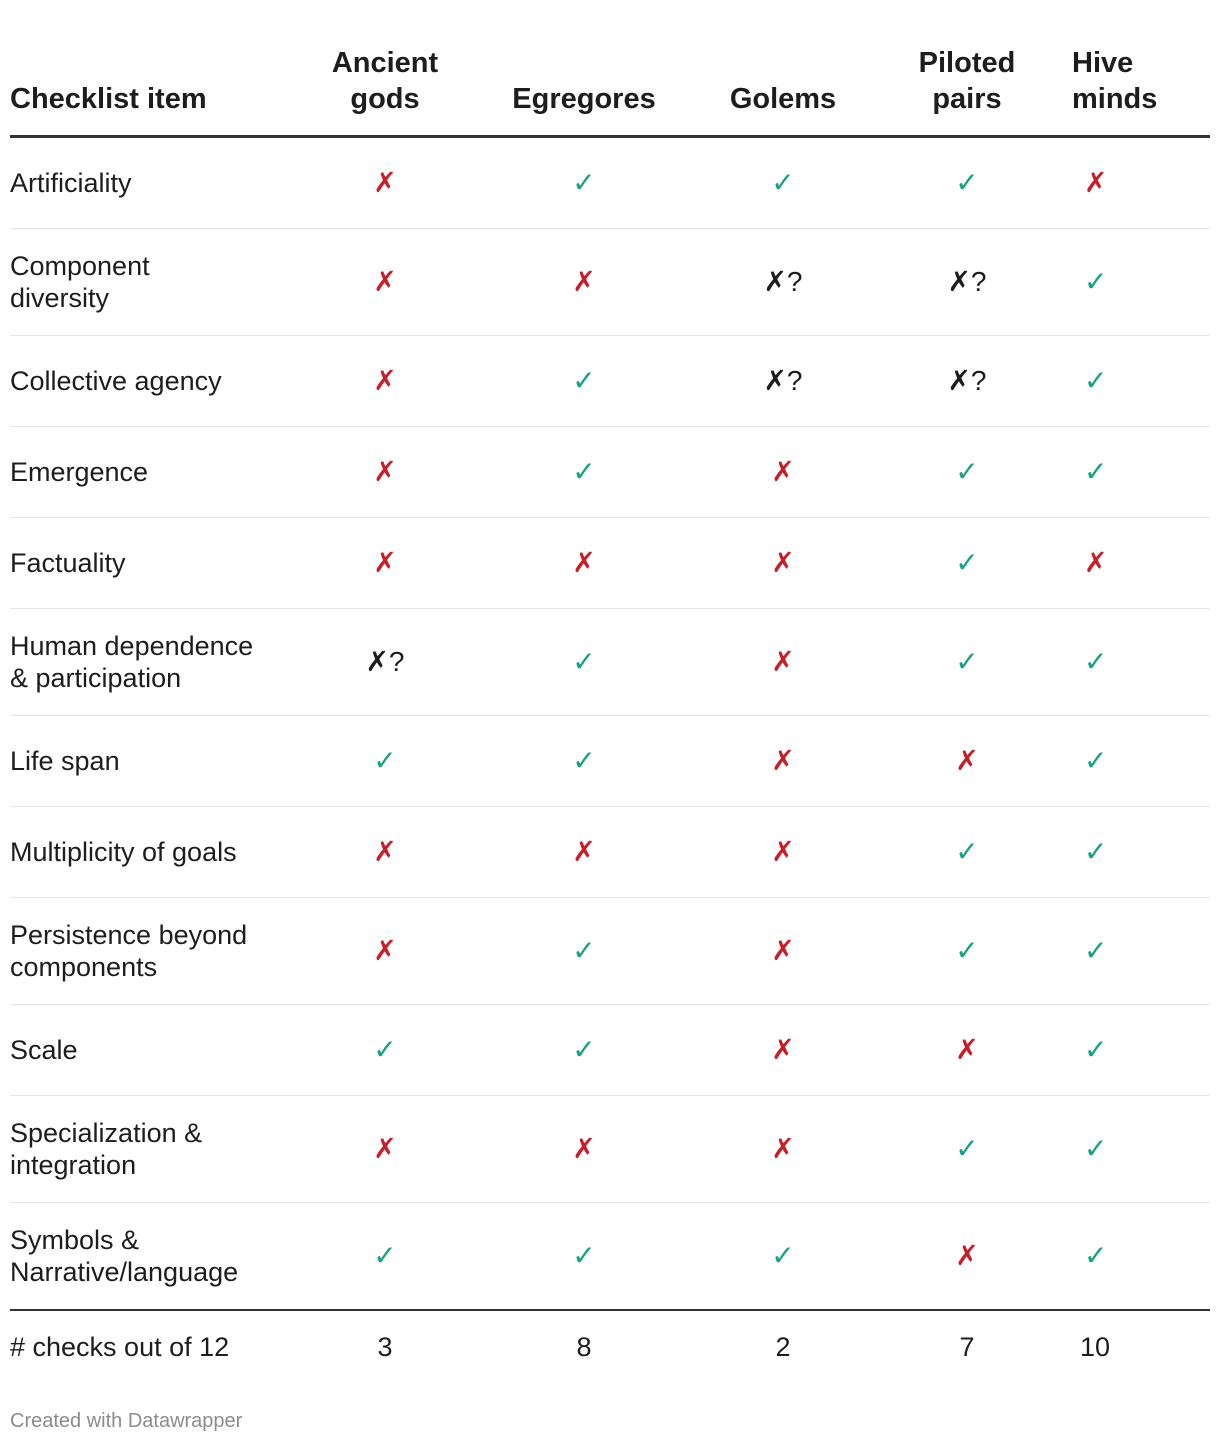 This screenshot has height=1446, width=1220. I want to click on total-egregores: 8, so click(584, 1346).